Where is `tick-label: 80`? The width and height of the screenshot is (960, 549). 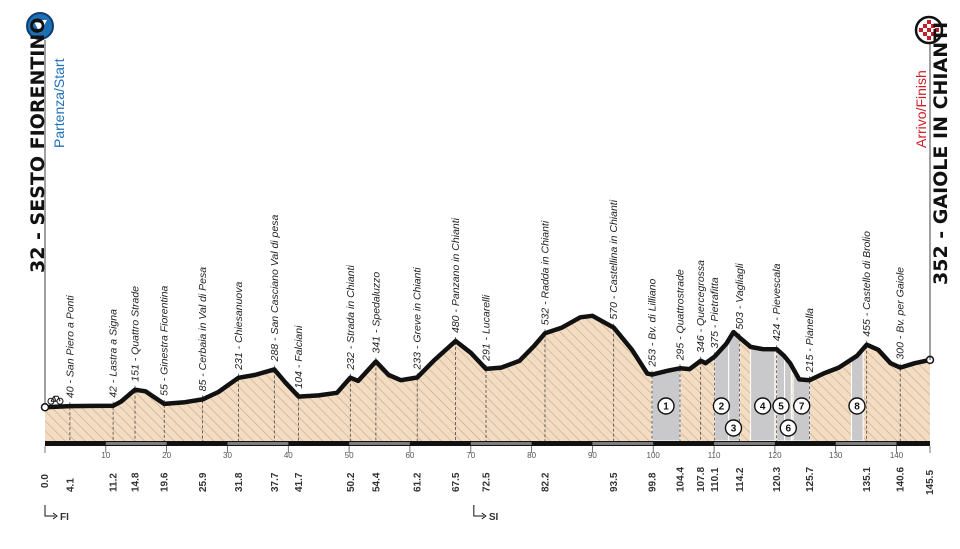 tick-label: 80 is located at coordinates (531, 455).